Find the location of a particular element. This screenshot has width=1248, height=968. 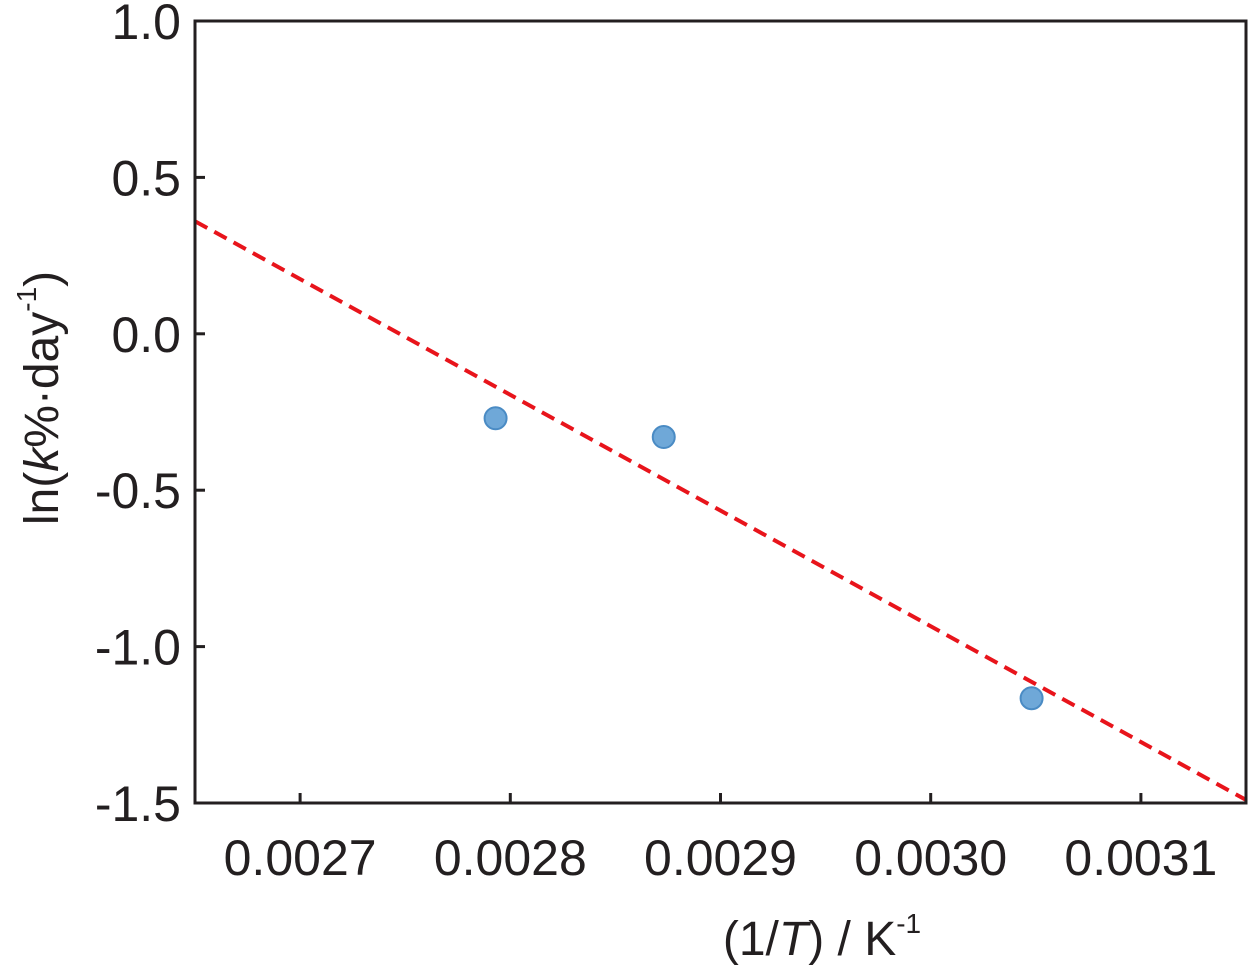

x-axis-label: (1/T) / K-1 is located at coordinates (822, 937).